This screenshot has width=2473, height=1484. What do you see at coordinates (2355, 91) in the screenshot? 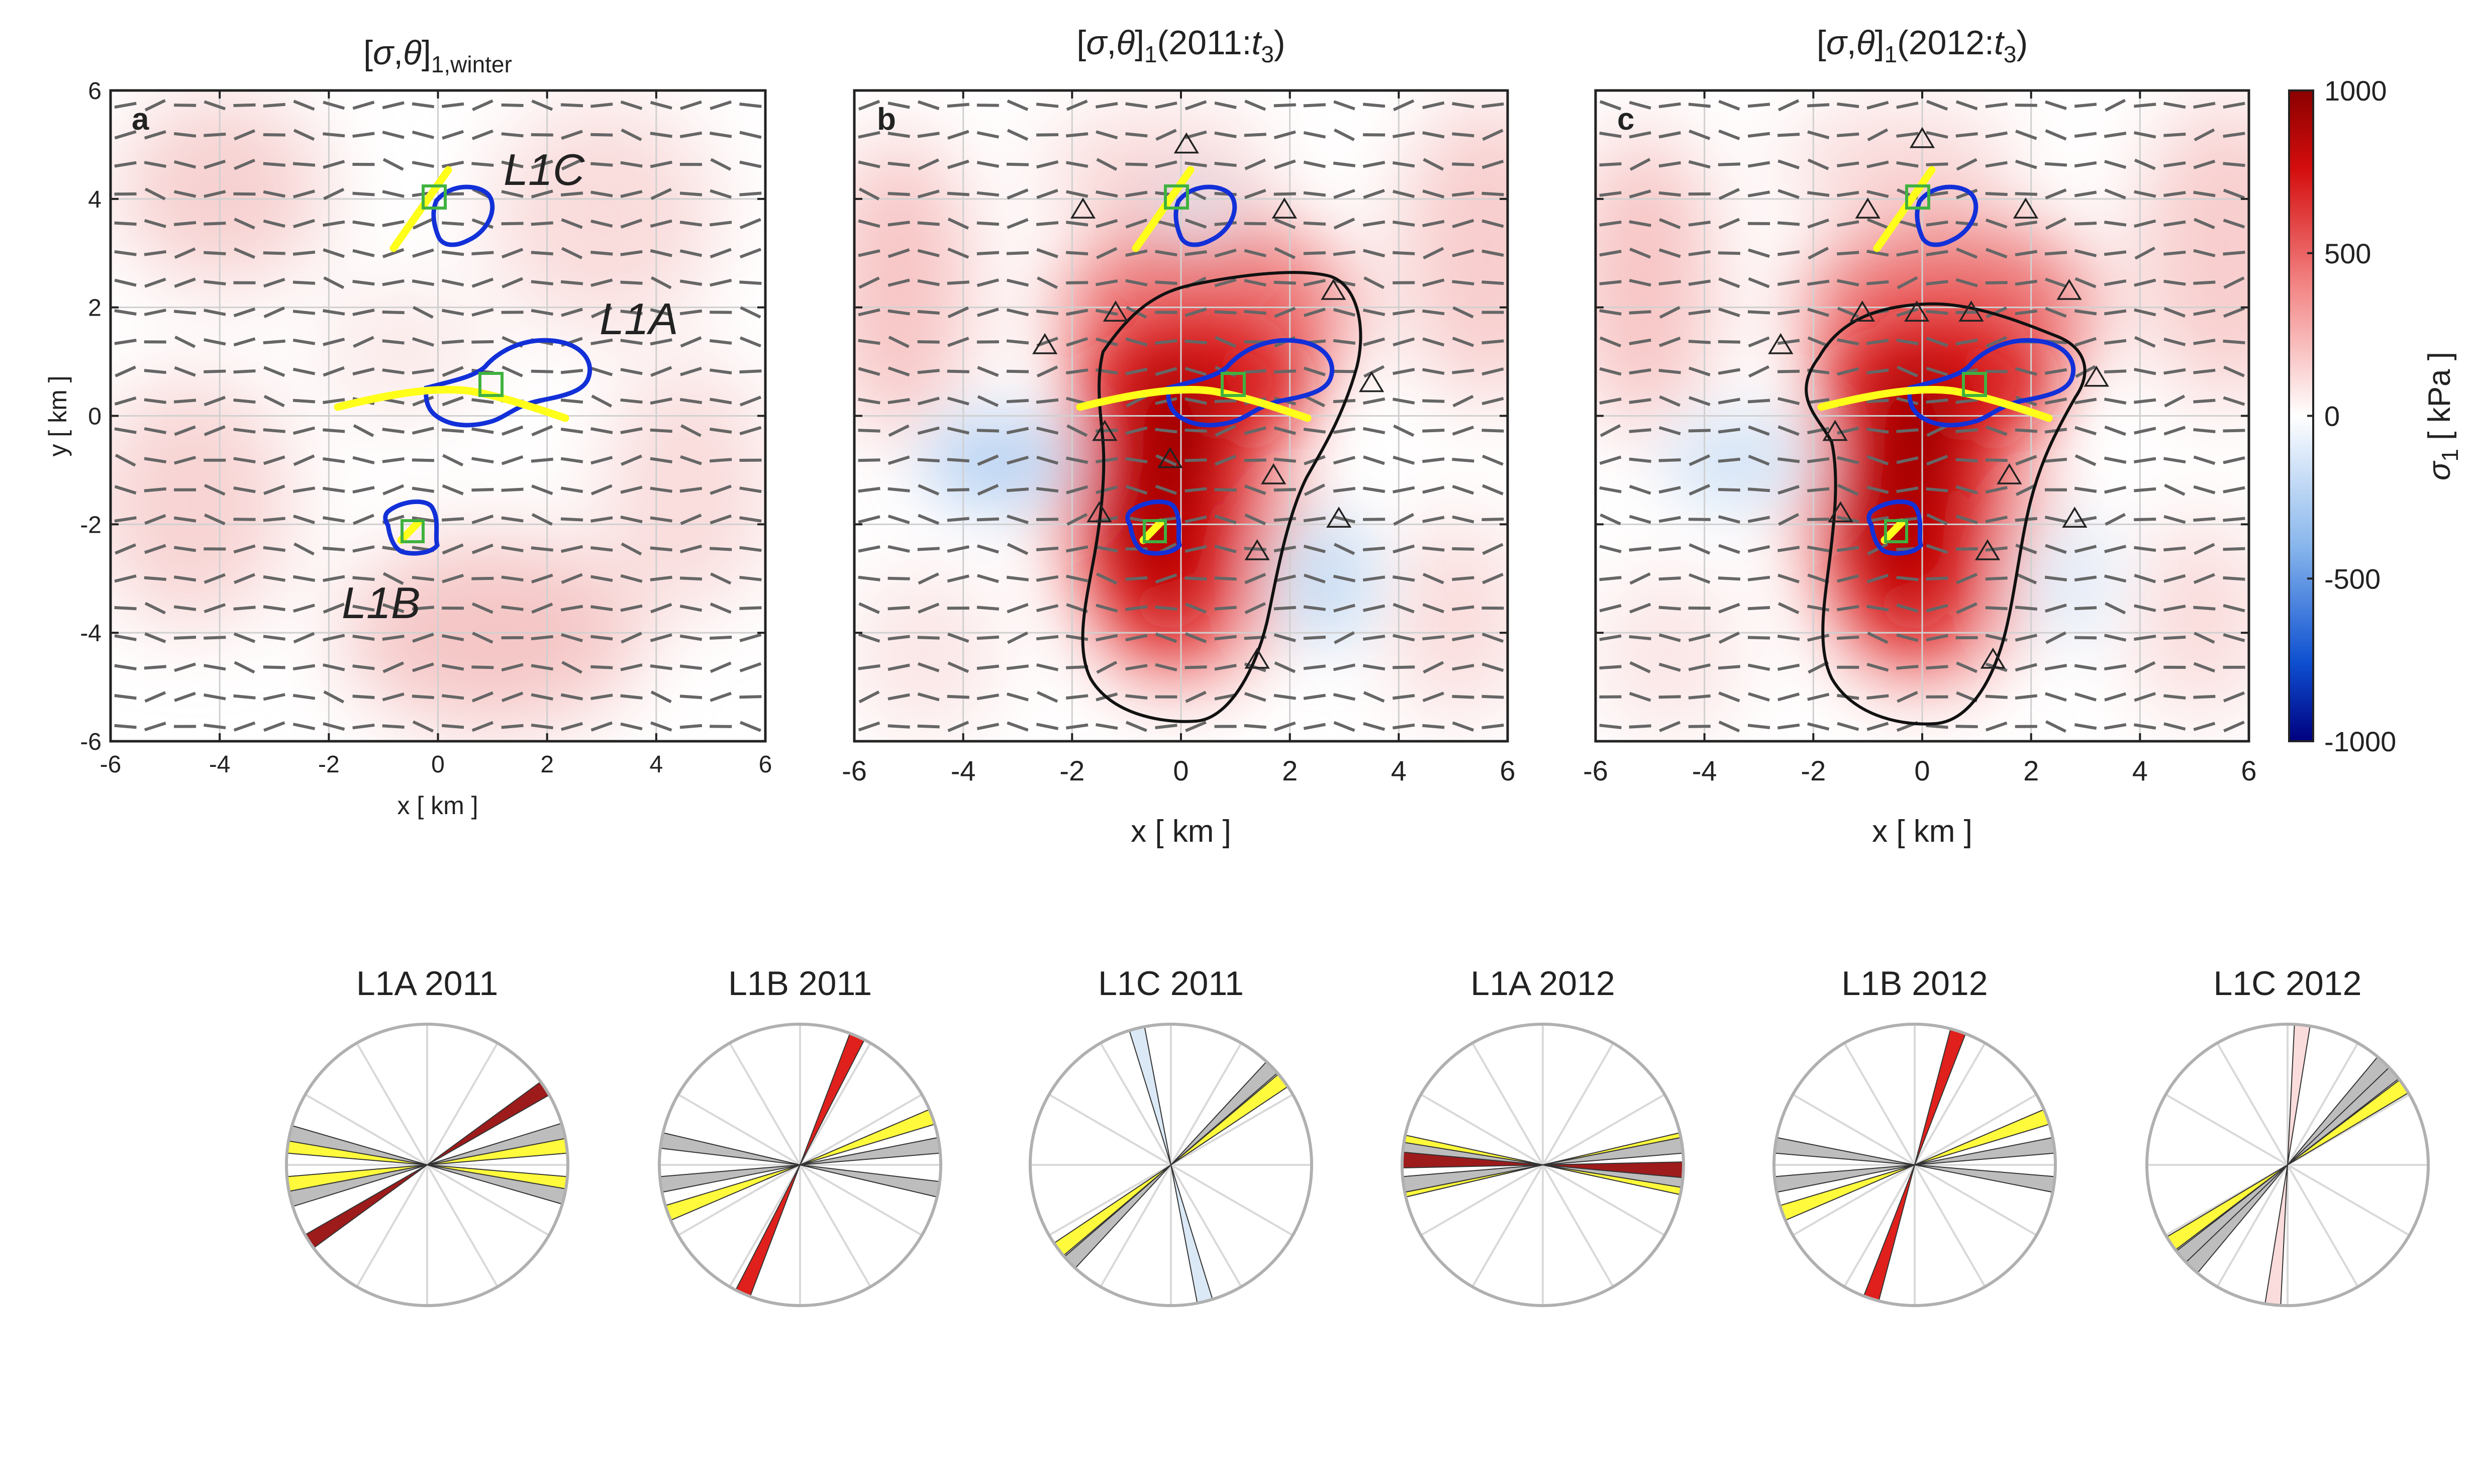
I see `colorbar-tick-label: 1000` at bounding box center [2355, 91].